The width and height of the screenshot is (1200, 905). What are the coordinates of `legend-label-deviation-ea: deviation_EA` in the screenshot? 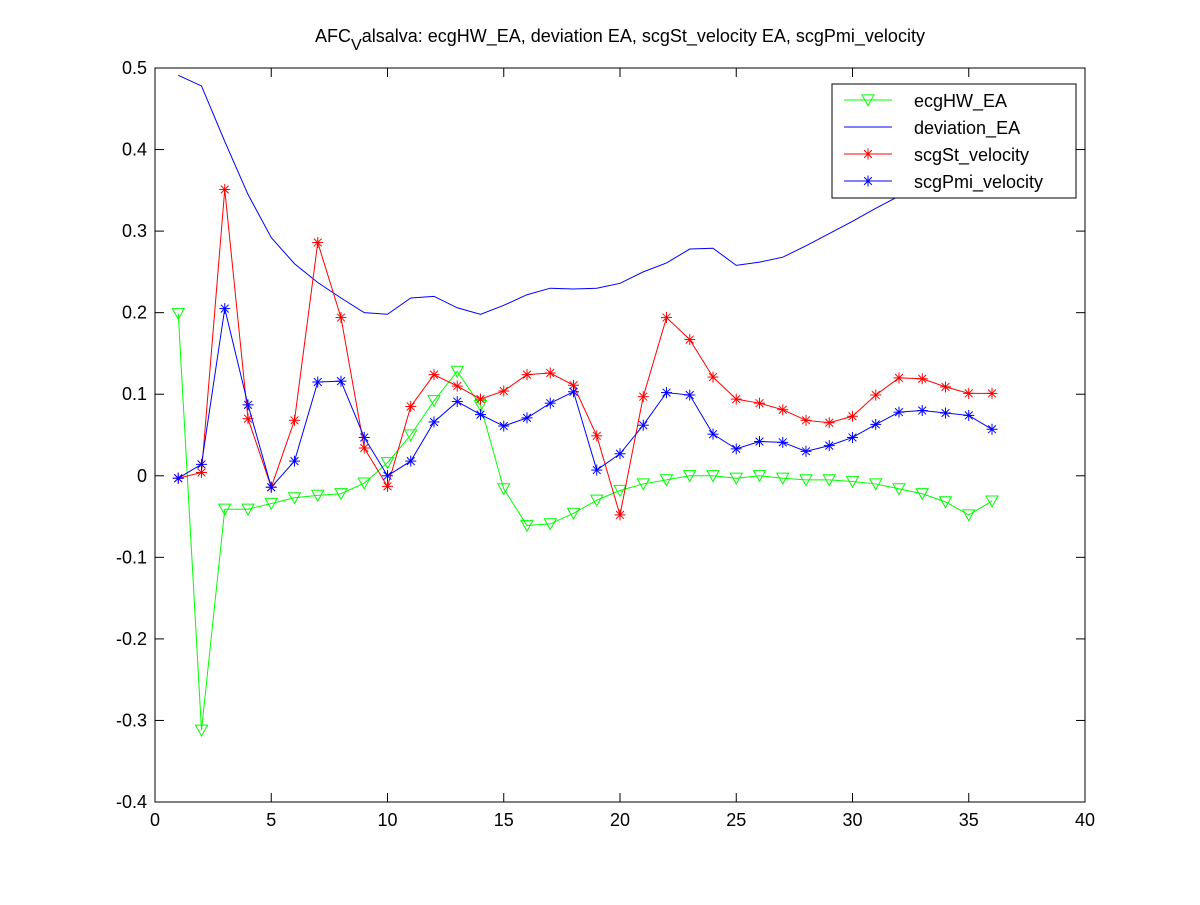 It's located at (967, 128).